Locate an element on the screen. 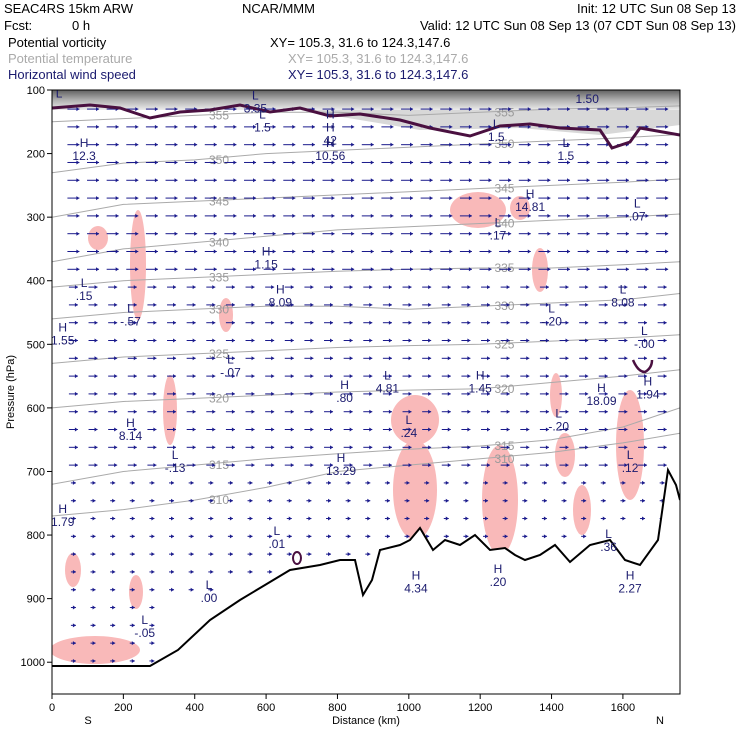 The width and height of the screenshot is (740, 745). x-axis: 0 200 400 600 800 1000 1200 1400 1600 is located at coordinates (342, 704).